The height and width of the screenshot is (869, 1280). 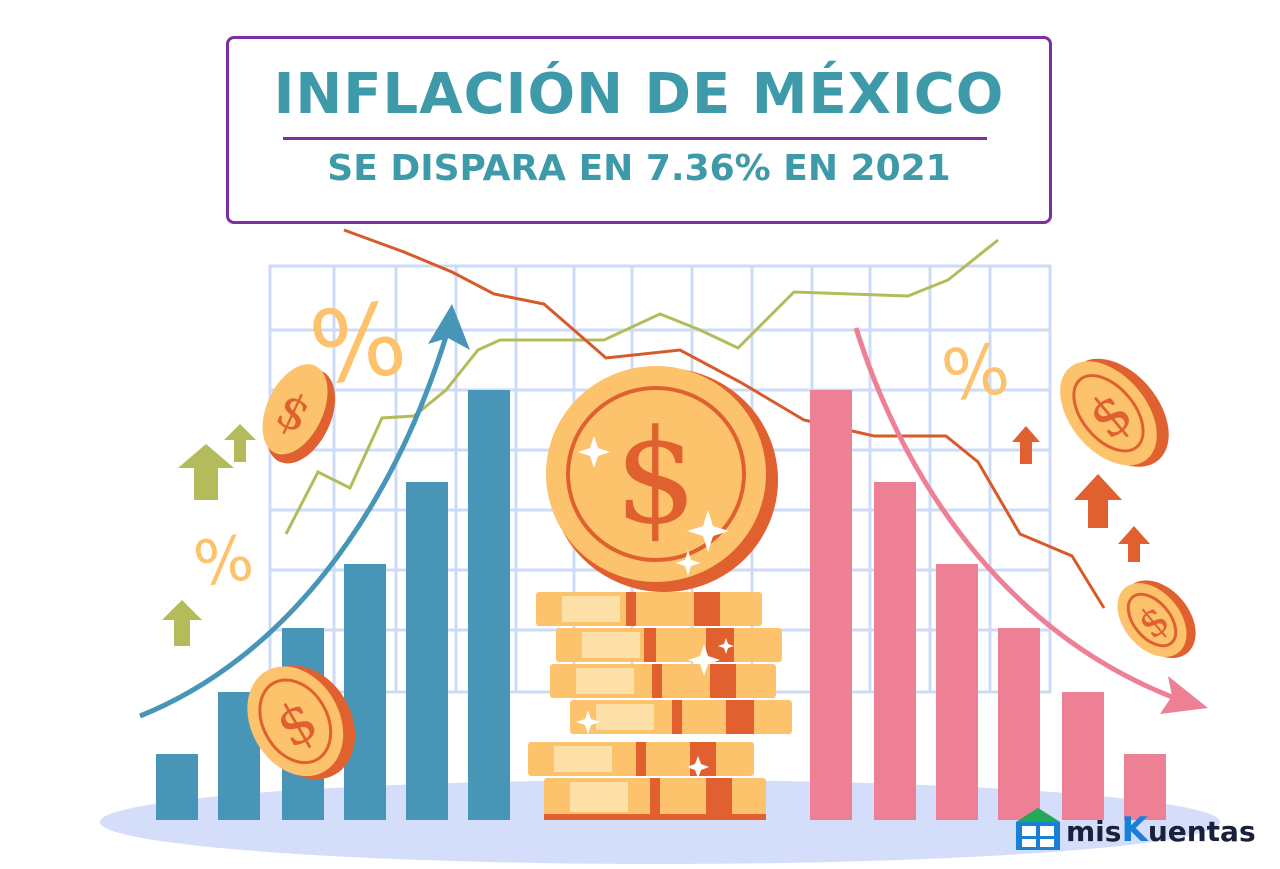 I want to click on brand-logo: misKuentas, so click(x=1136, y=828).